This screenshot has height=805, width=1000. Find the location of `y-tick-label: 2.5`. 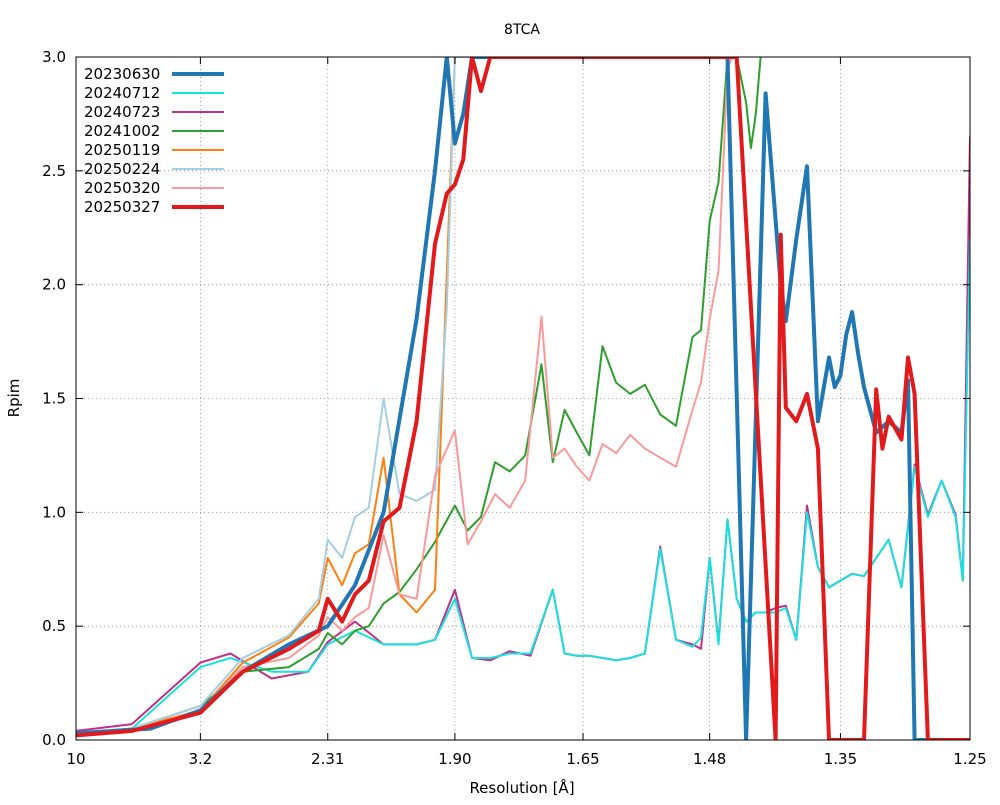

y-tick-label: 2.5 is located at coordinates (54, 171).